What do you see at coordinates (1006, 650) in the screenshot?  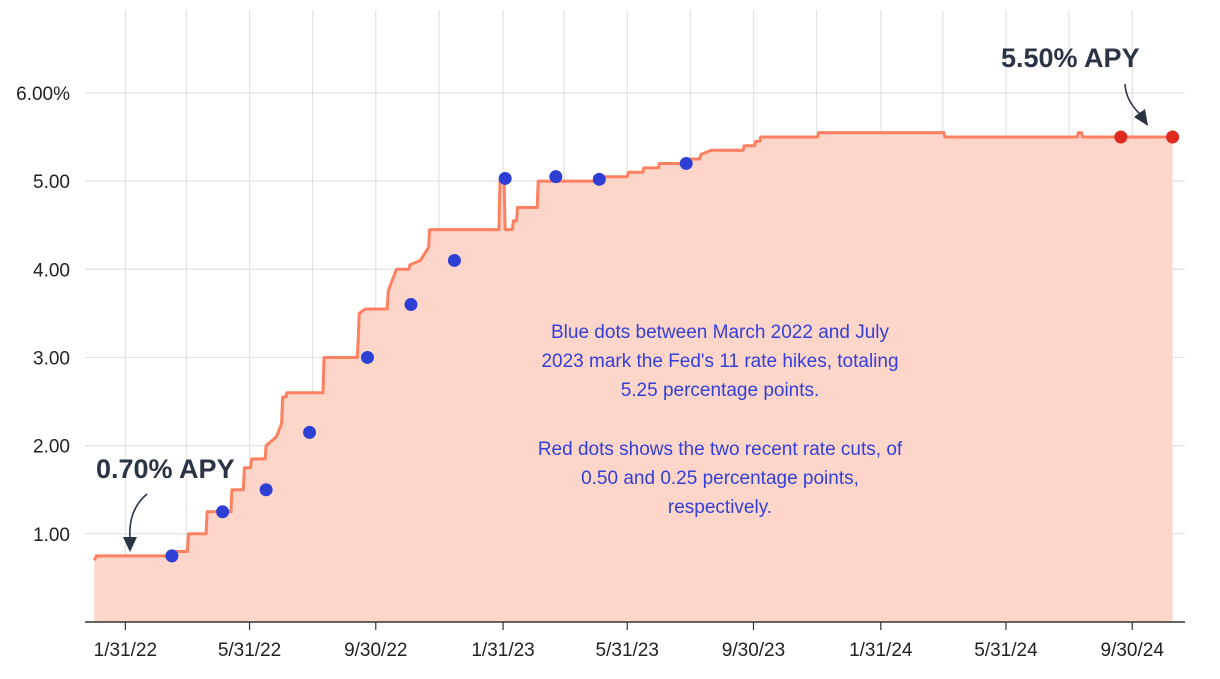 I see `x-tick-label: 5/31/24` at bounding box center [1006, 650].